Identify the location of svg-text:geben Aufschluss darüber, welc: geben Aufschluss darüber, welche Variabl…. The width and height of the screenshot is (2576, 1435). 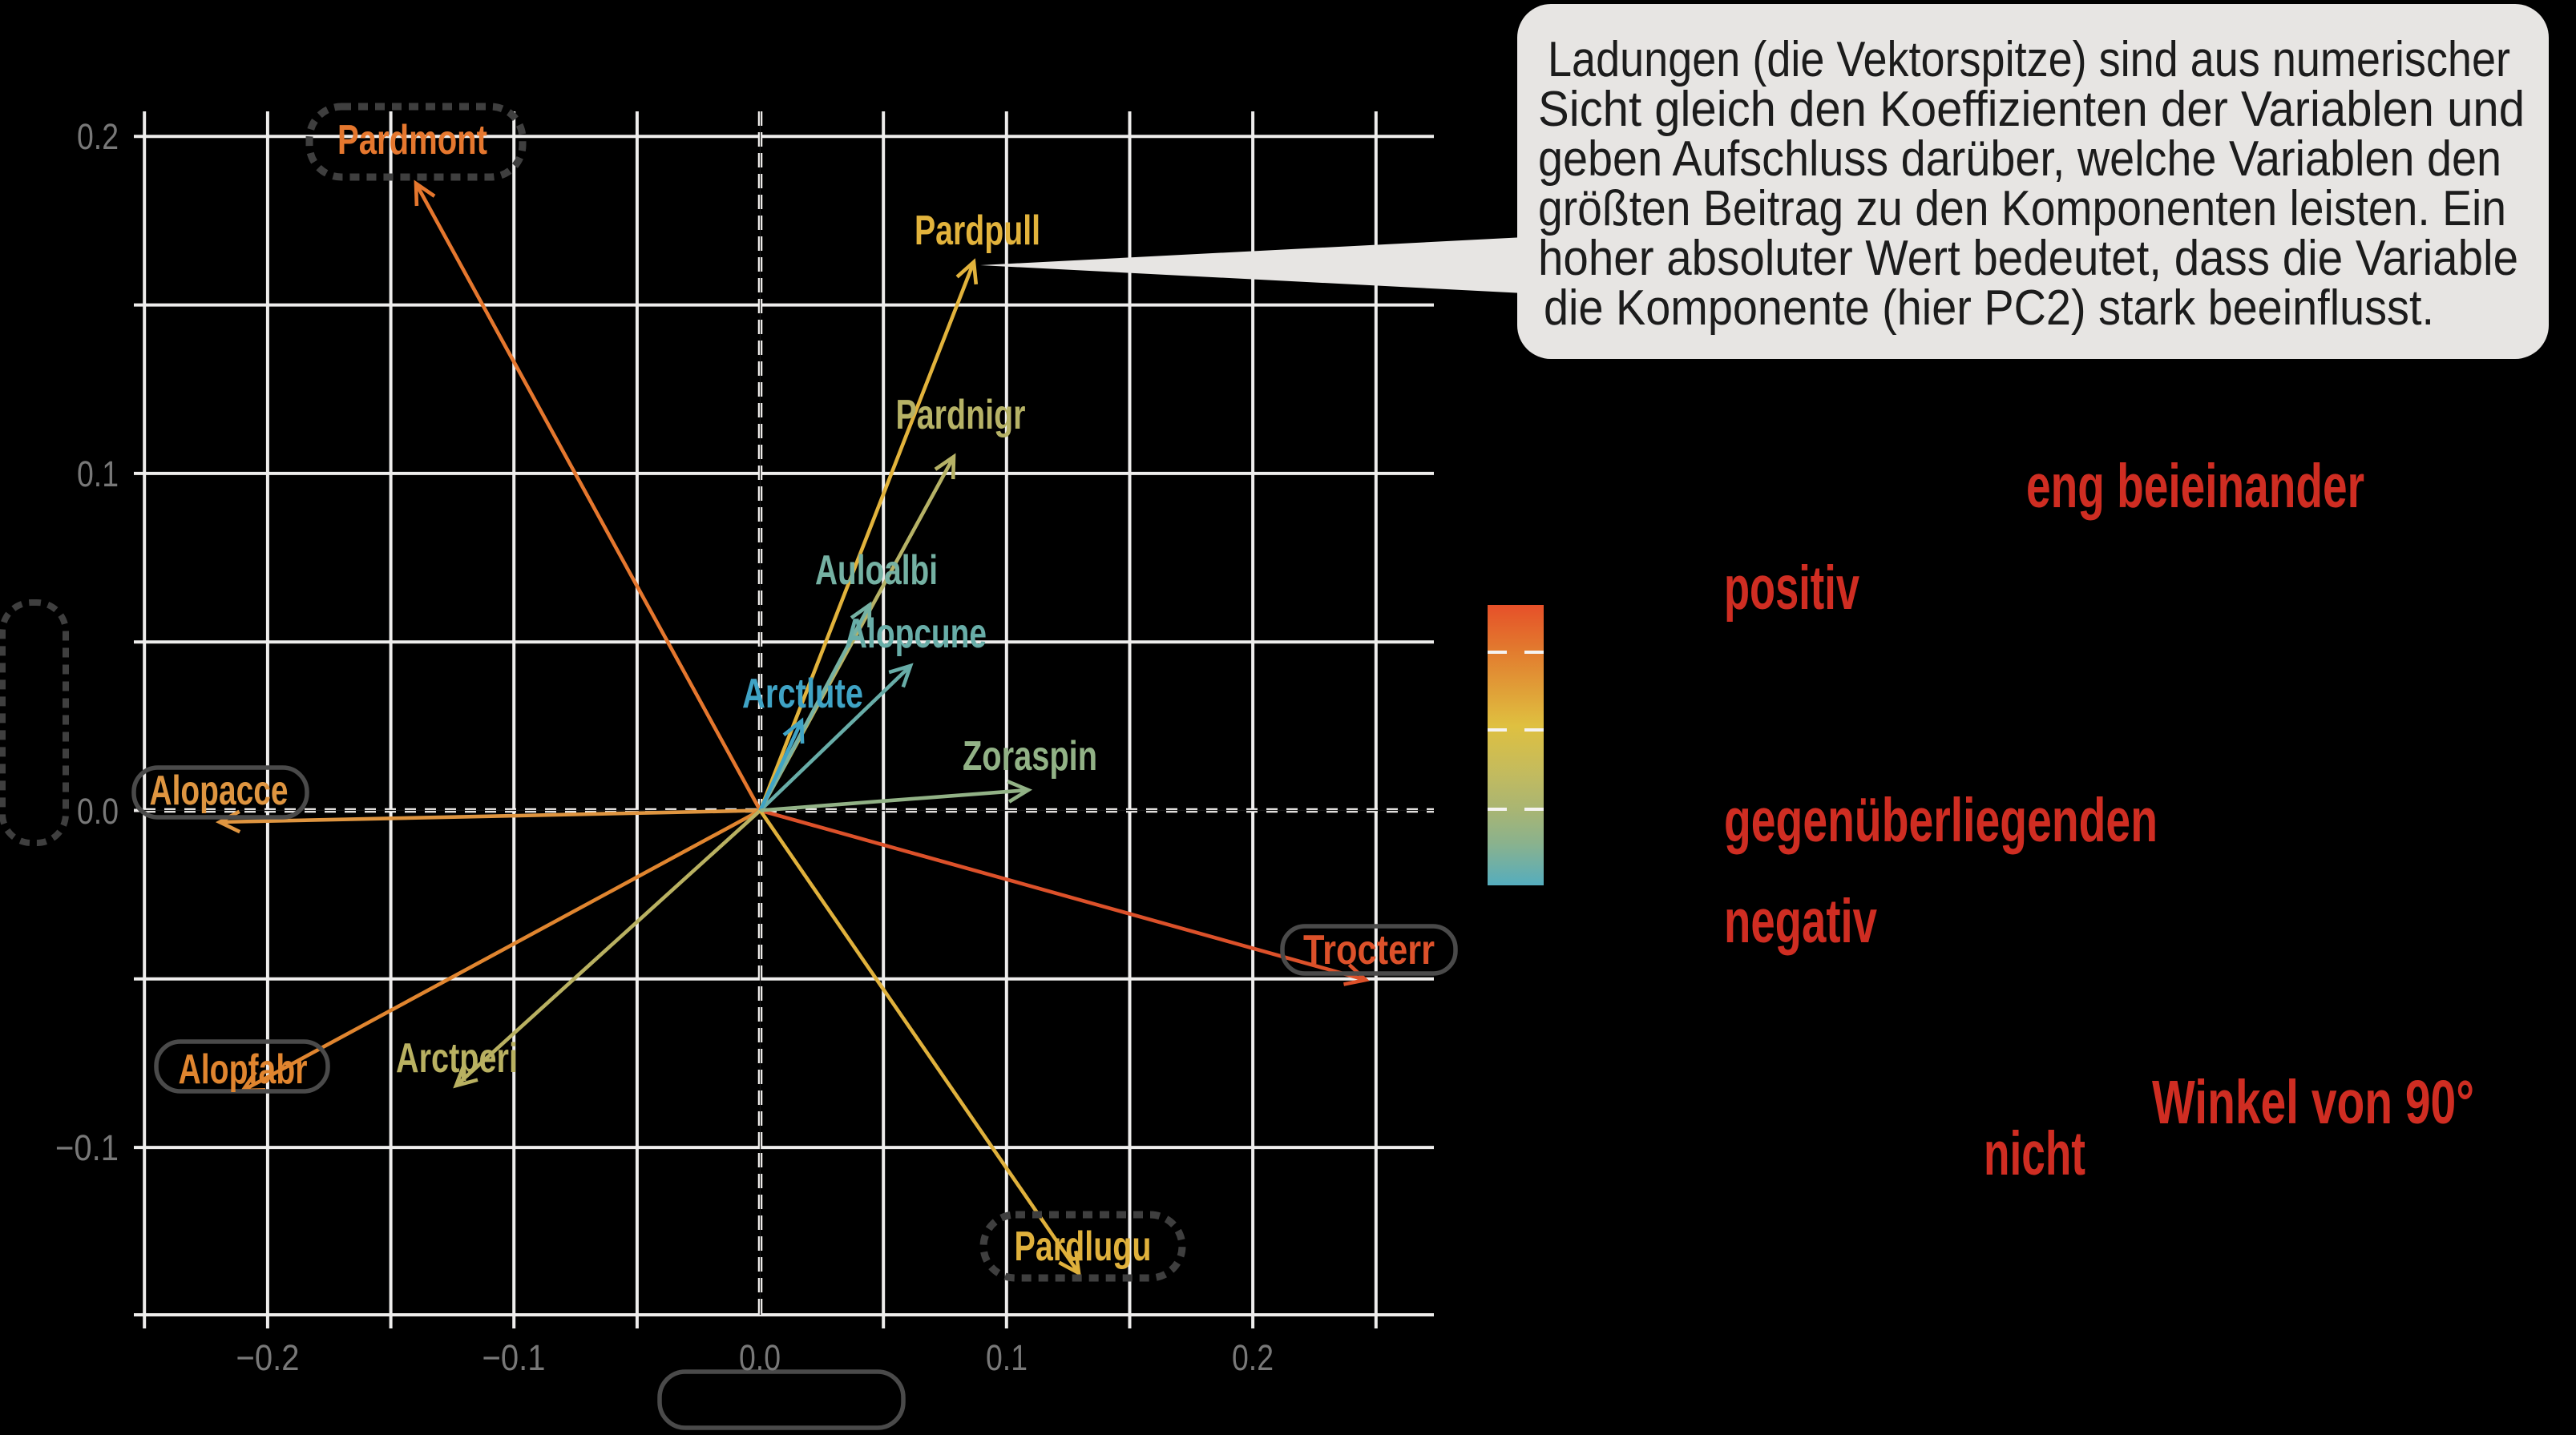
(2020, 159).